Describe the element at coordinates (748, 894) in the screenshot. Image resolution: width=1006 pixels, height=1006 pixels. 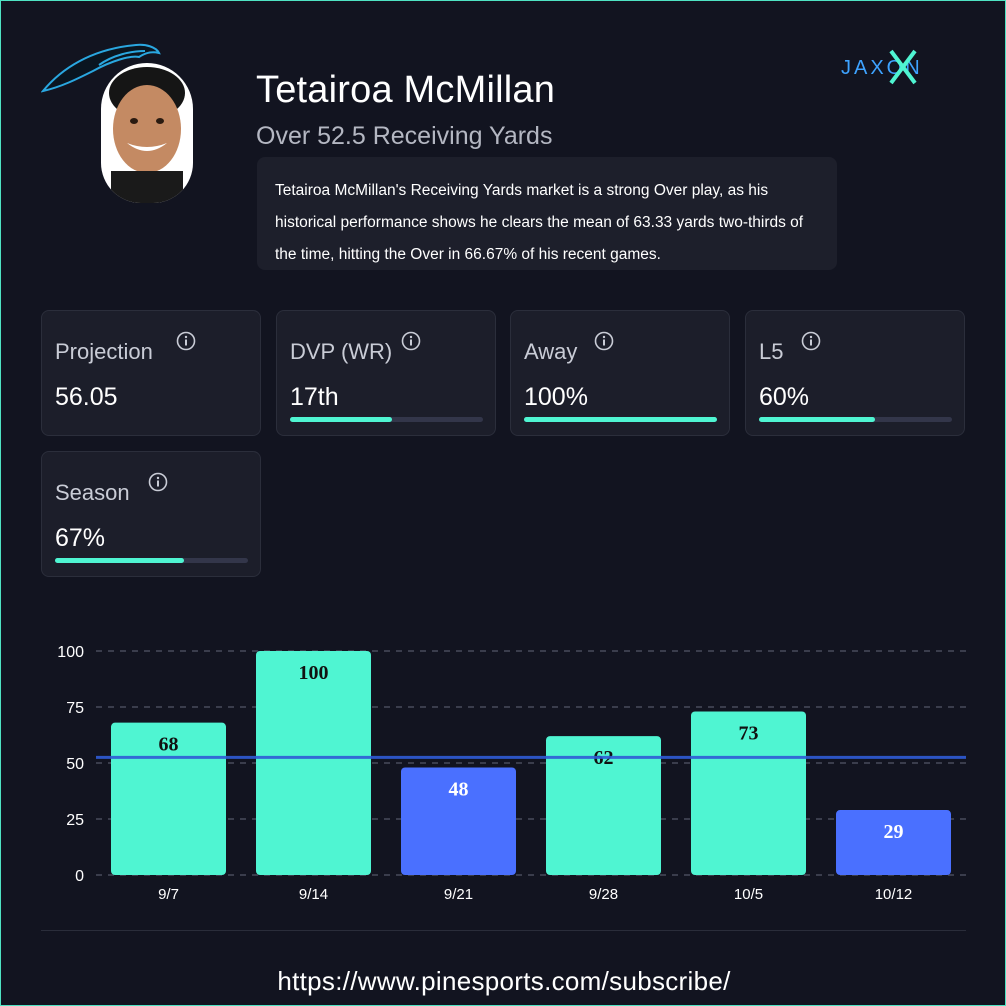
I see `x-tick-label: 10/5` at that location.